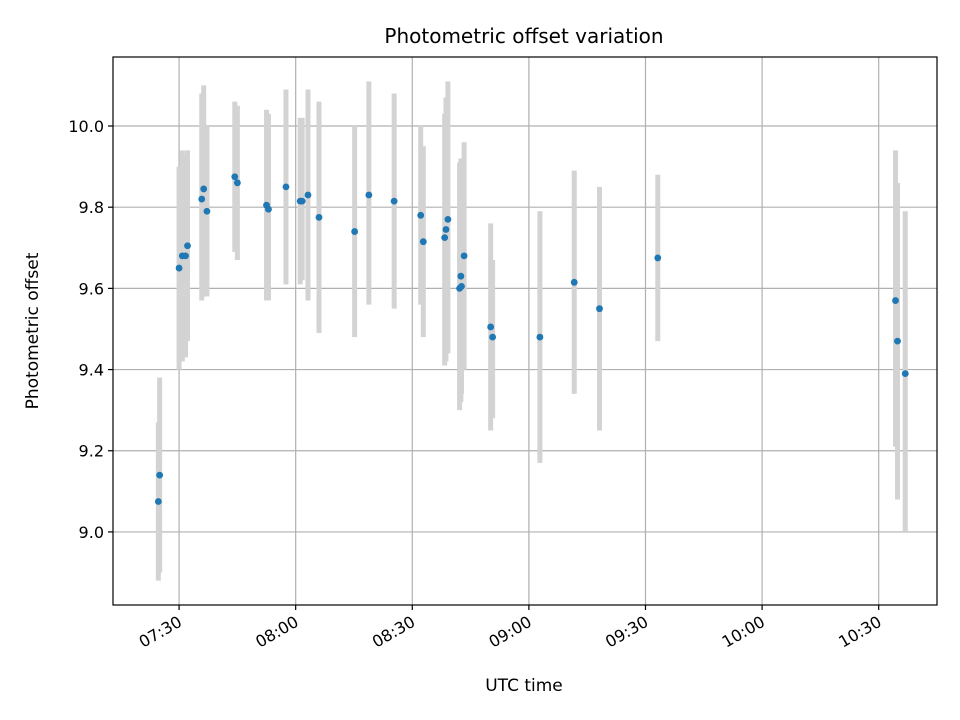 Image resolution: width=960 pixels, height=720 pixels. Describe the element at coordinates (90, 329) in the screenshot. I see `y-axis-ticks: 9.0 9.2 9.4 9.6 9.8 10.0` at that location.